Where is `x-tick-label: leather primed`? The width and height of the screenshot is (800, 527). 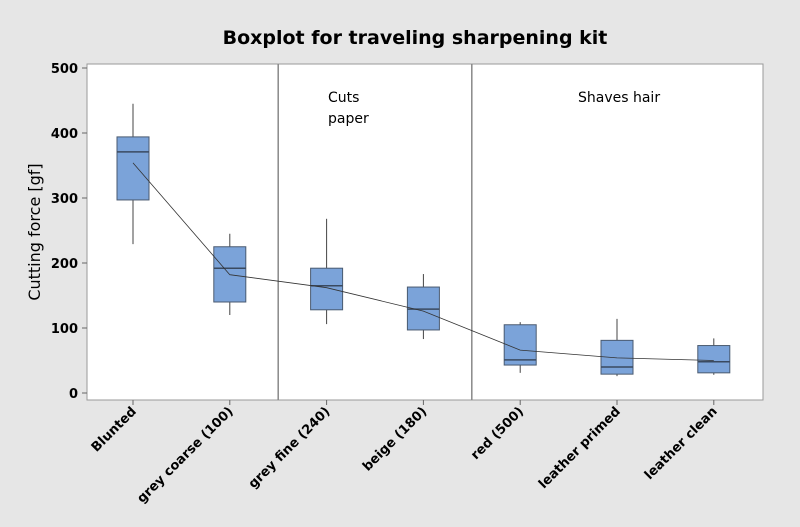
x-tick-label: leather primed is located at coordinates (580, 448).